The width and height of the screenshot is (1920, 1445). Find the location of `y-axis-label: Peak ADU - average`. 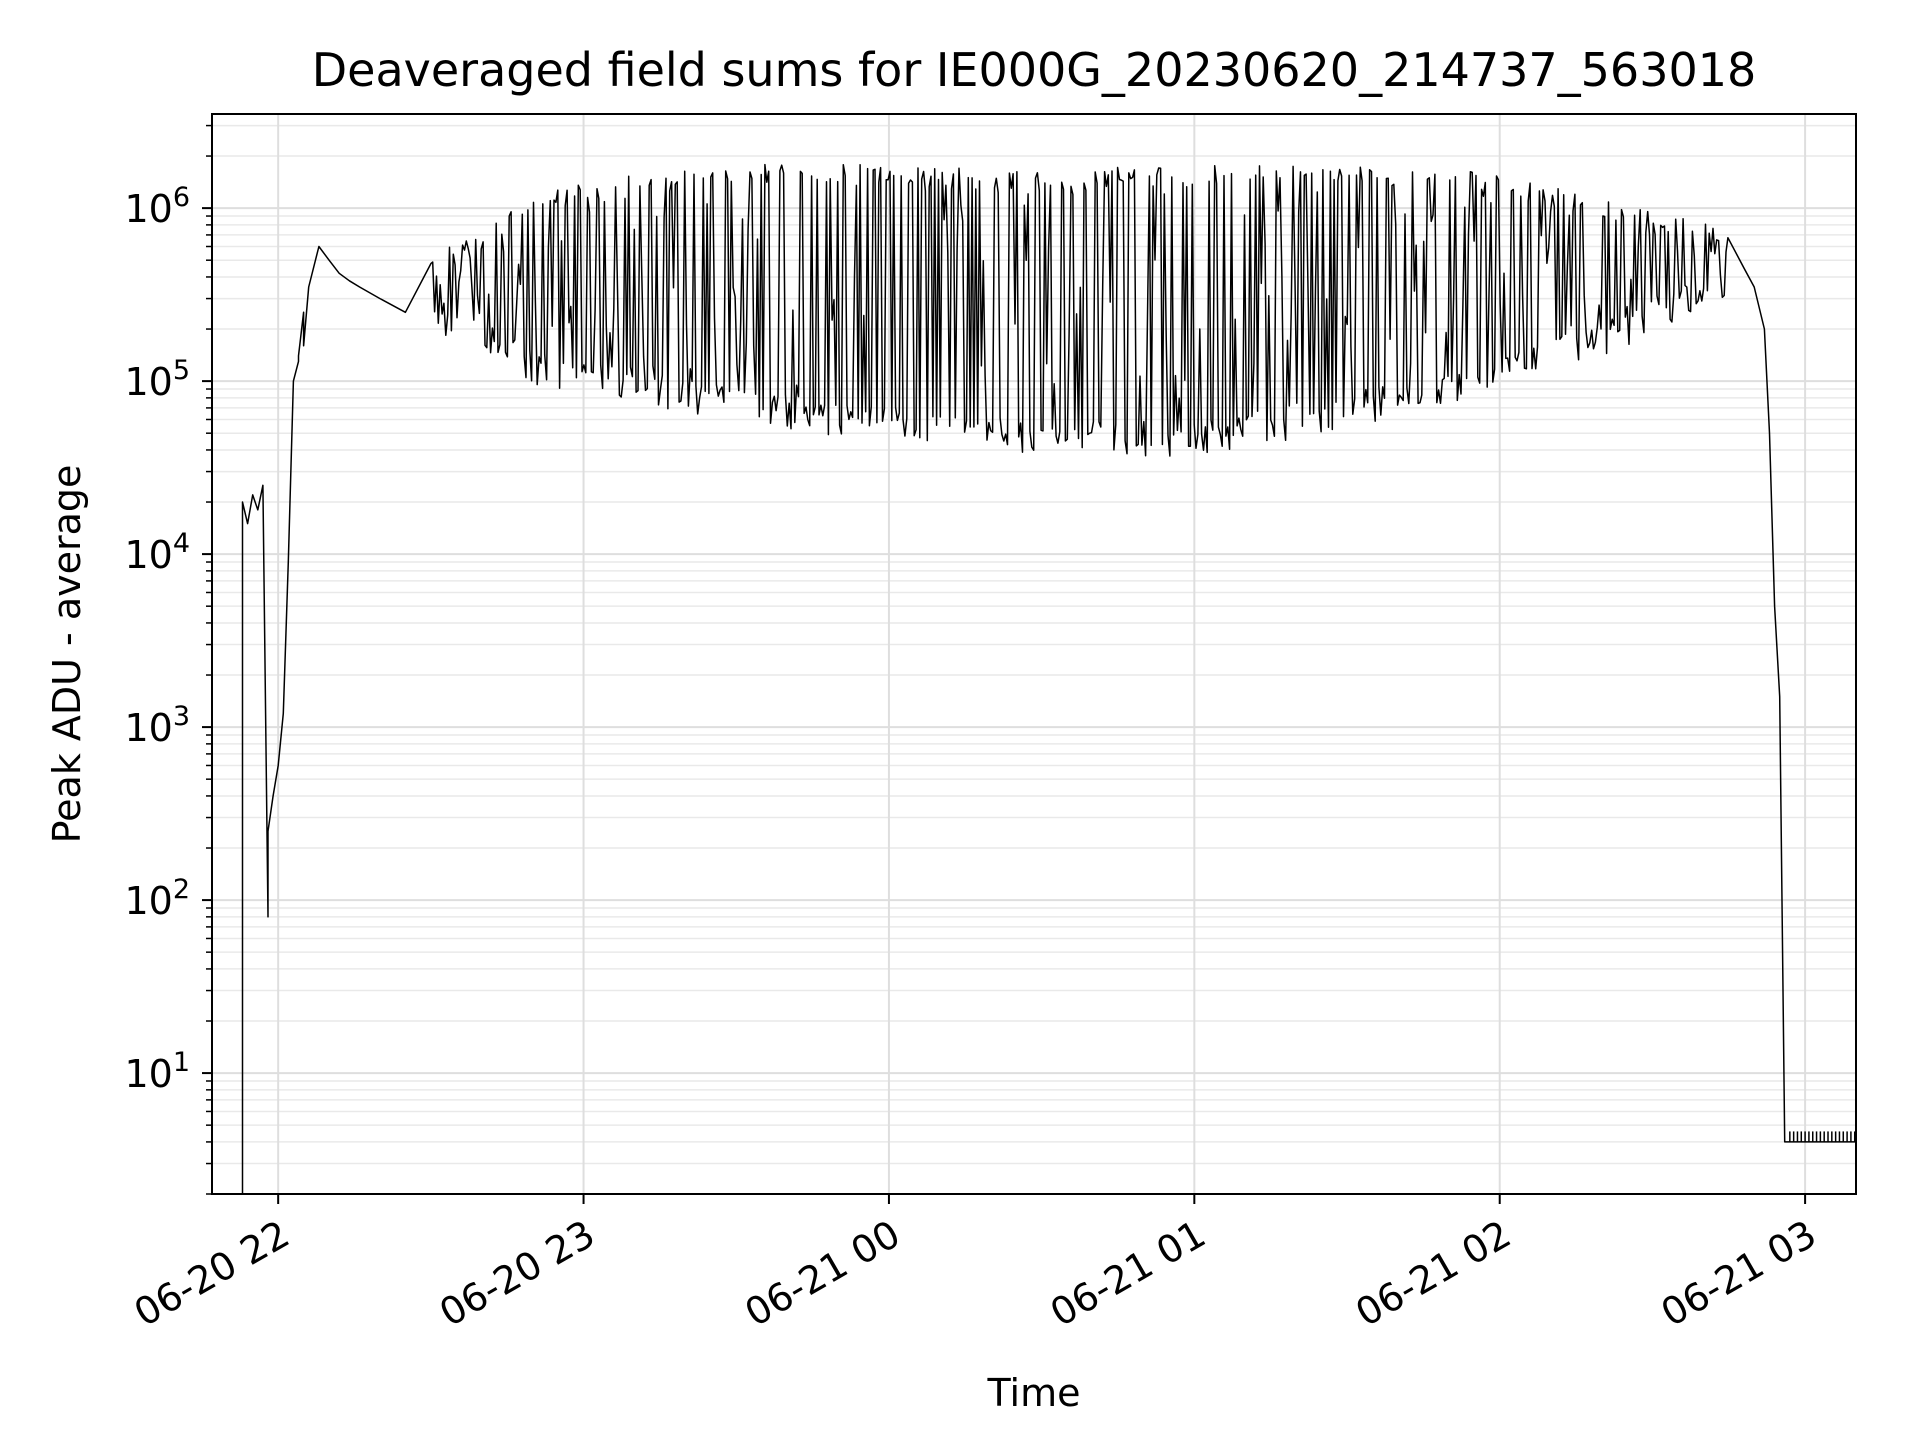

y-axis-label: Peak ADU - average is located at coordinates (67, 654).